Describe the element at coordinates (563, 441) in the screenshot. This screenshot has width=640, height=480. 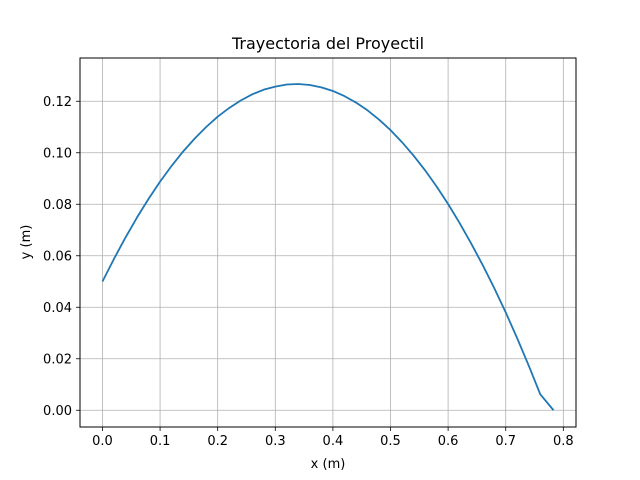
I see `x-tick-label: 0.8` at that location.